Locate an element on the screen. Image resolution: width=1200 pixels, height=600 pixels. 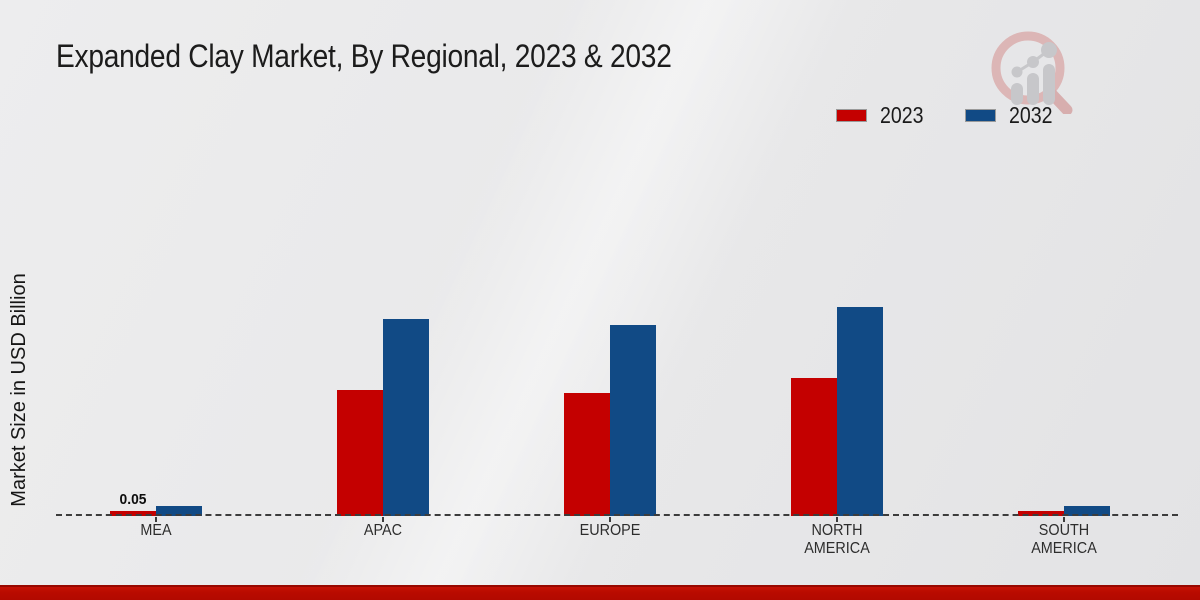
bar-2032-south-america is located at coordinates (1087, 511).